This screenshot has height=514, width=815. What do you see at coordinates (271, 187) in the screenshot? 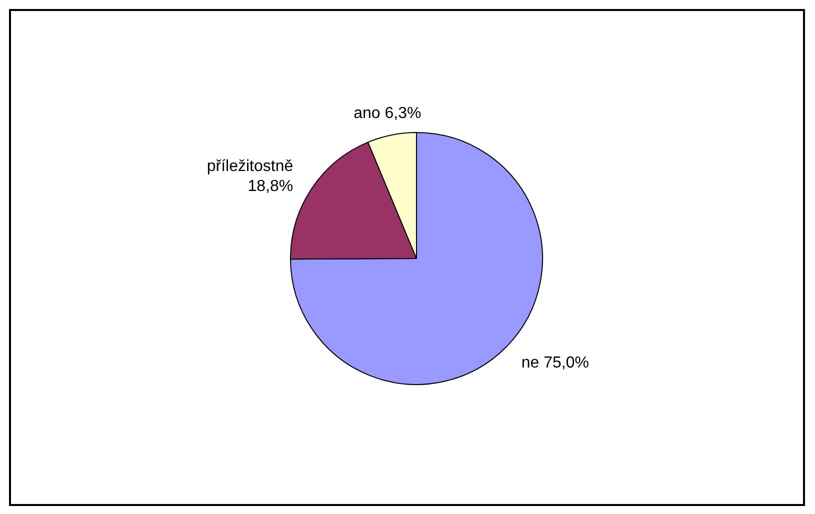
I see `data-label: 18,8%` at bounding box center [271, 187].